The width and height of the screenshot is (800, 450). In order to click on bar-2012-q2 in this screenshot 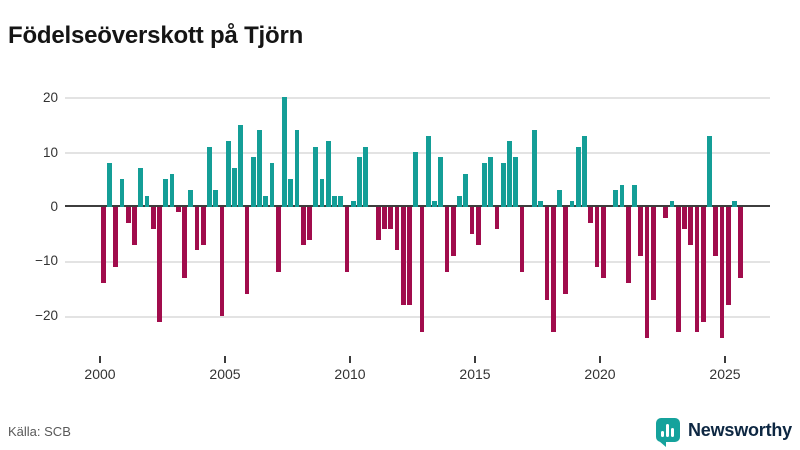, I will do `click(409, 256)`.